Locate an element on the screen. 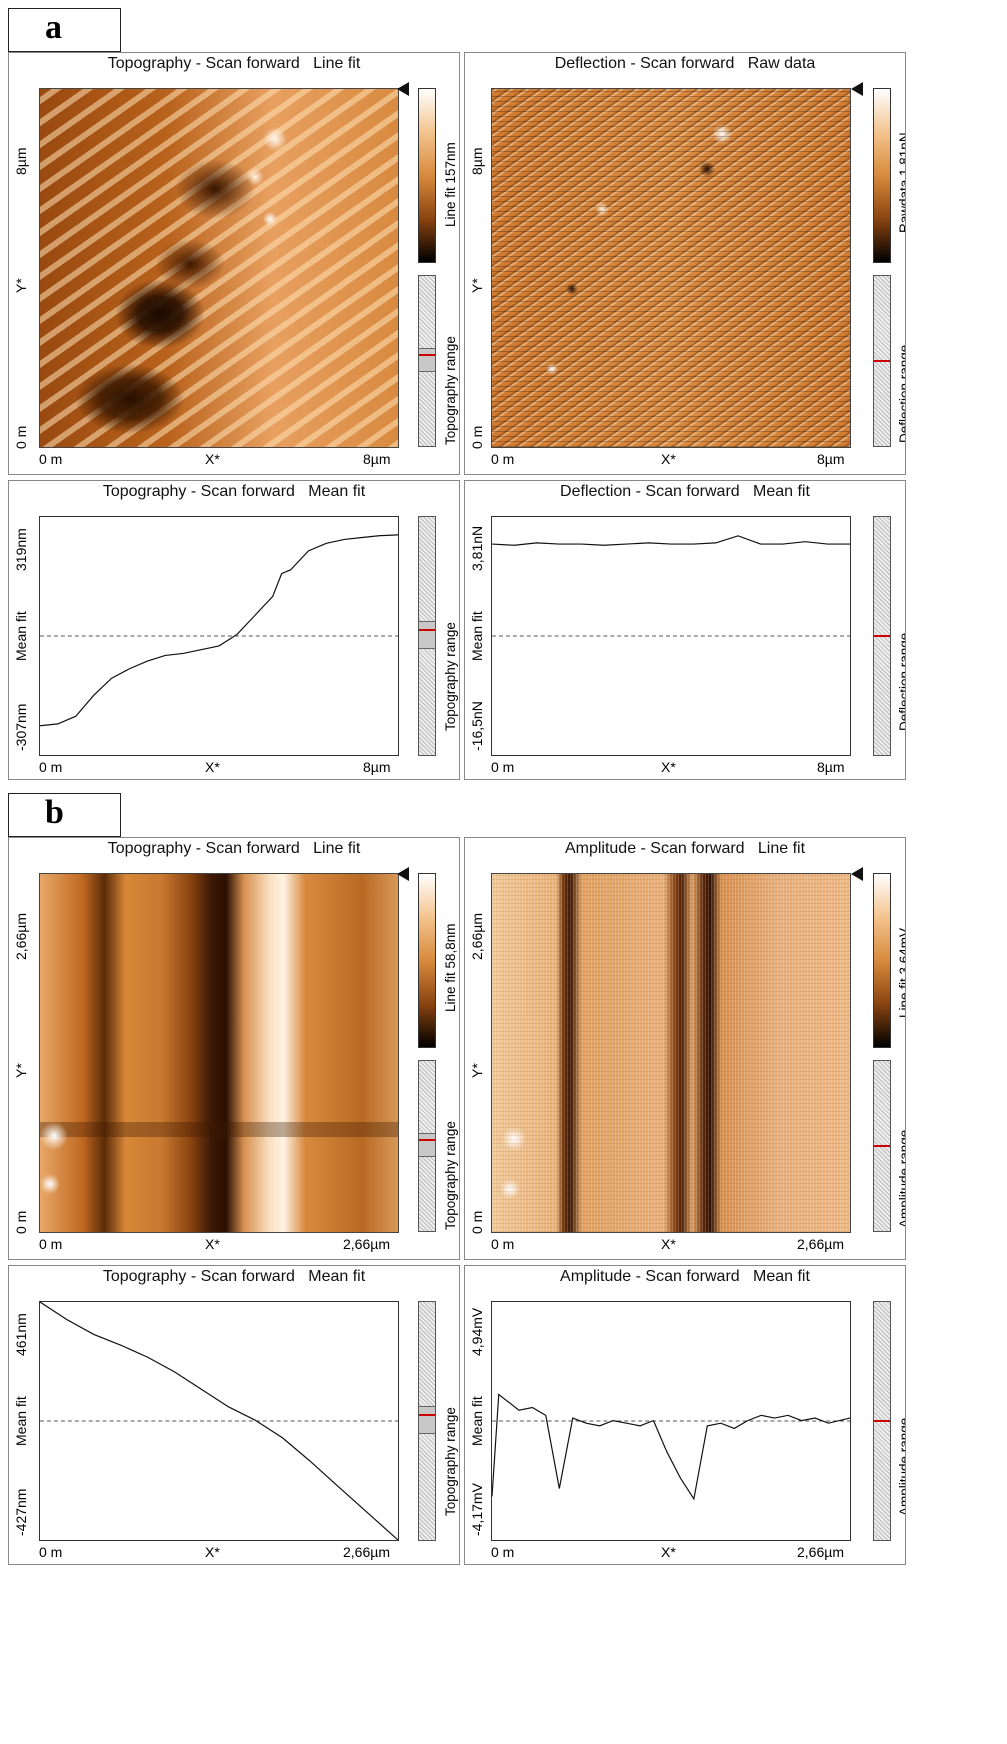 The width and height of the screenshot is (1007, 1744). colorbar-label: Rawdata 1,81nN is located at coordinates (901, 182).